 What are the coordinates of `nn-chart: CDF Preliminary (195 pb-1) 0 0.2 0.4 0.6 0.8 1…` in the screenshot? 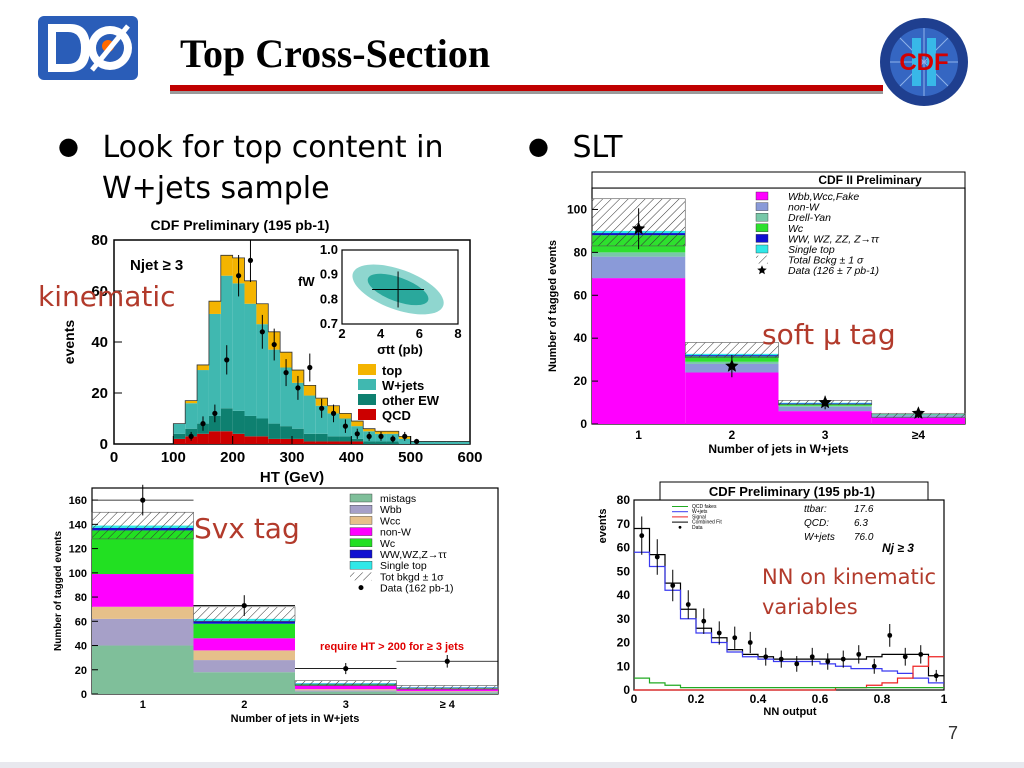 It's located at (772, 599).